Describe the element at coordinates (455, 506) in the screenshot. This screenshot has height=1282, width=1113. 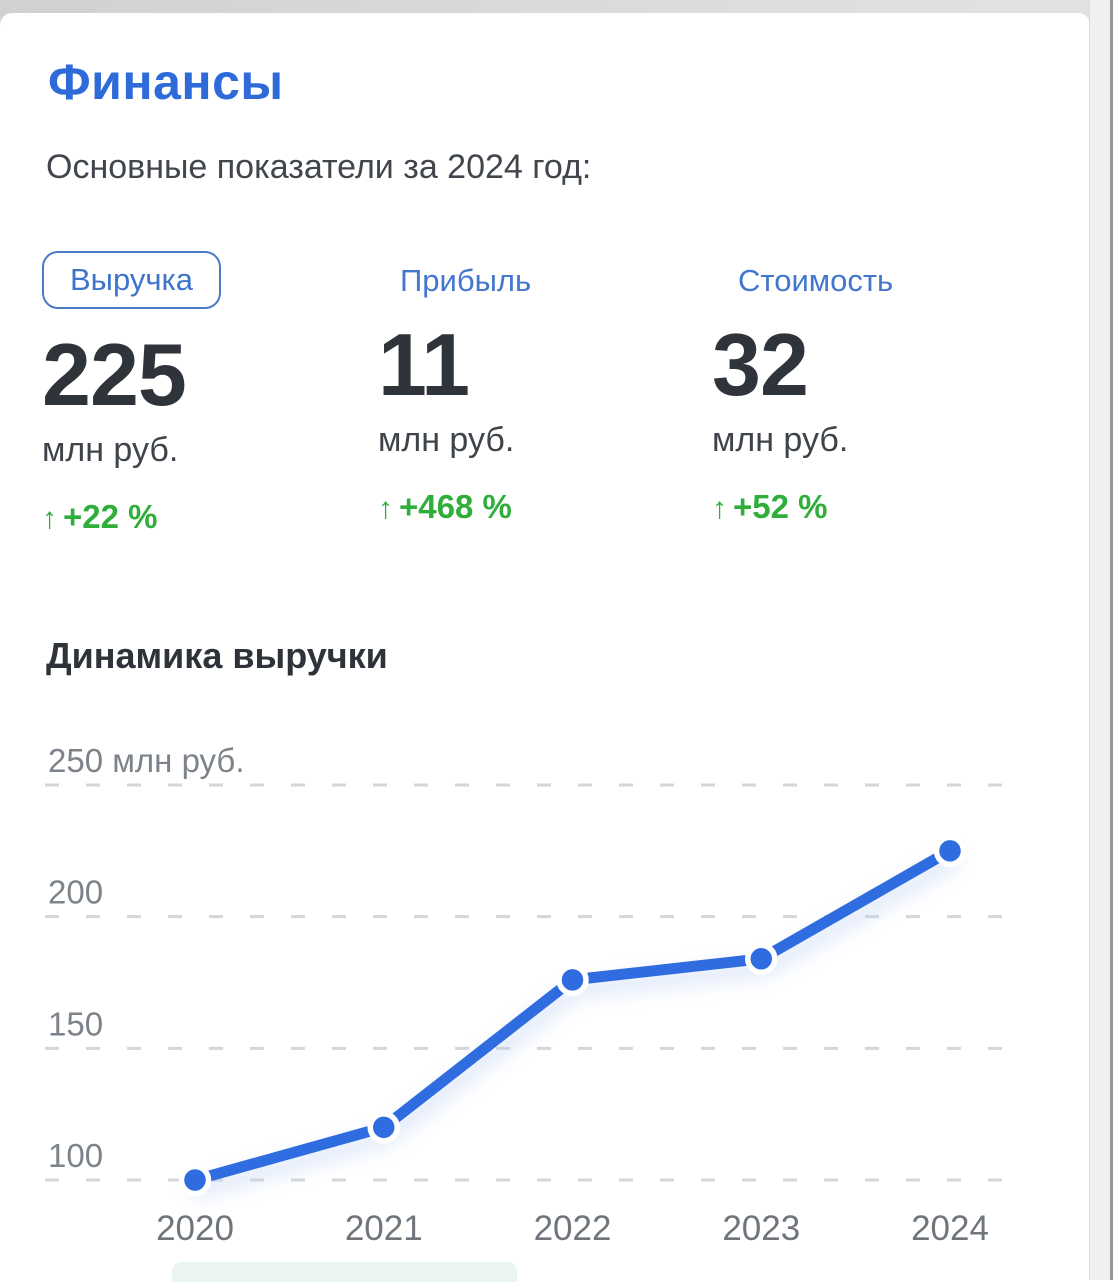
I see `profit-change-value: +468 %` at that location.